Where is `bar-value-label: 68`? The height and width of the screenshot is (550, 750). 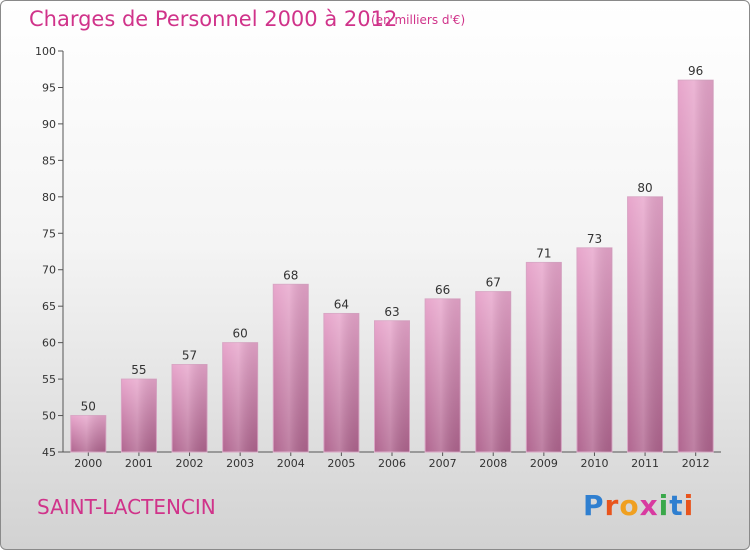
bar-value-label: 68 is located at coordinates (290, 275).